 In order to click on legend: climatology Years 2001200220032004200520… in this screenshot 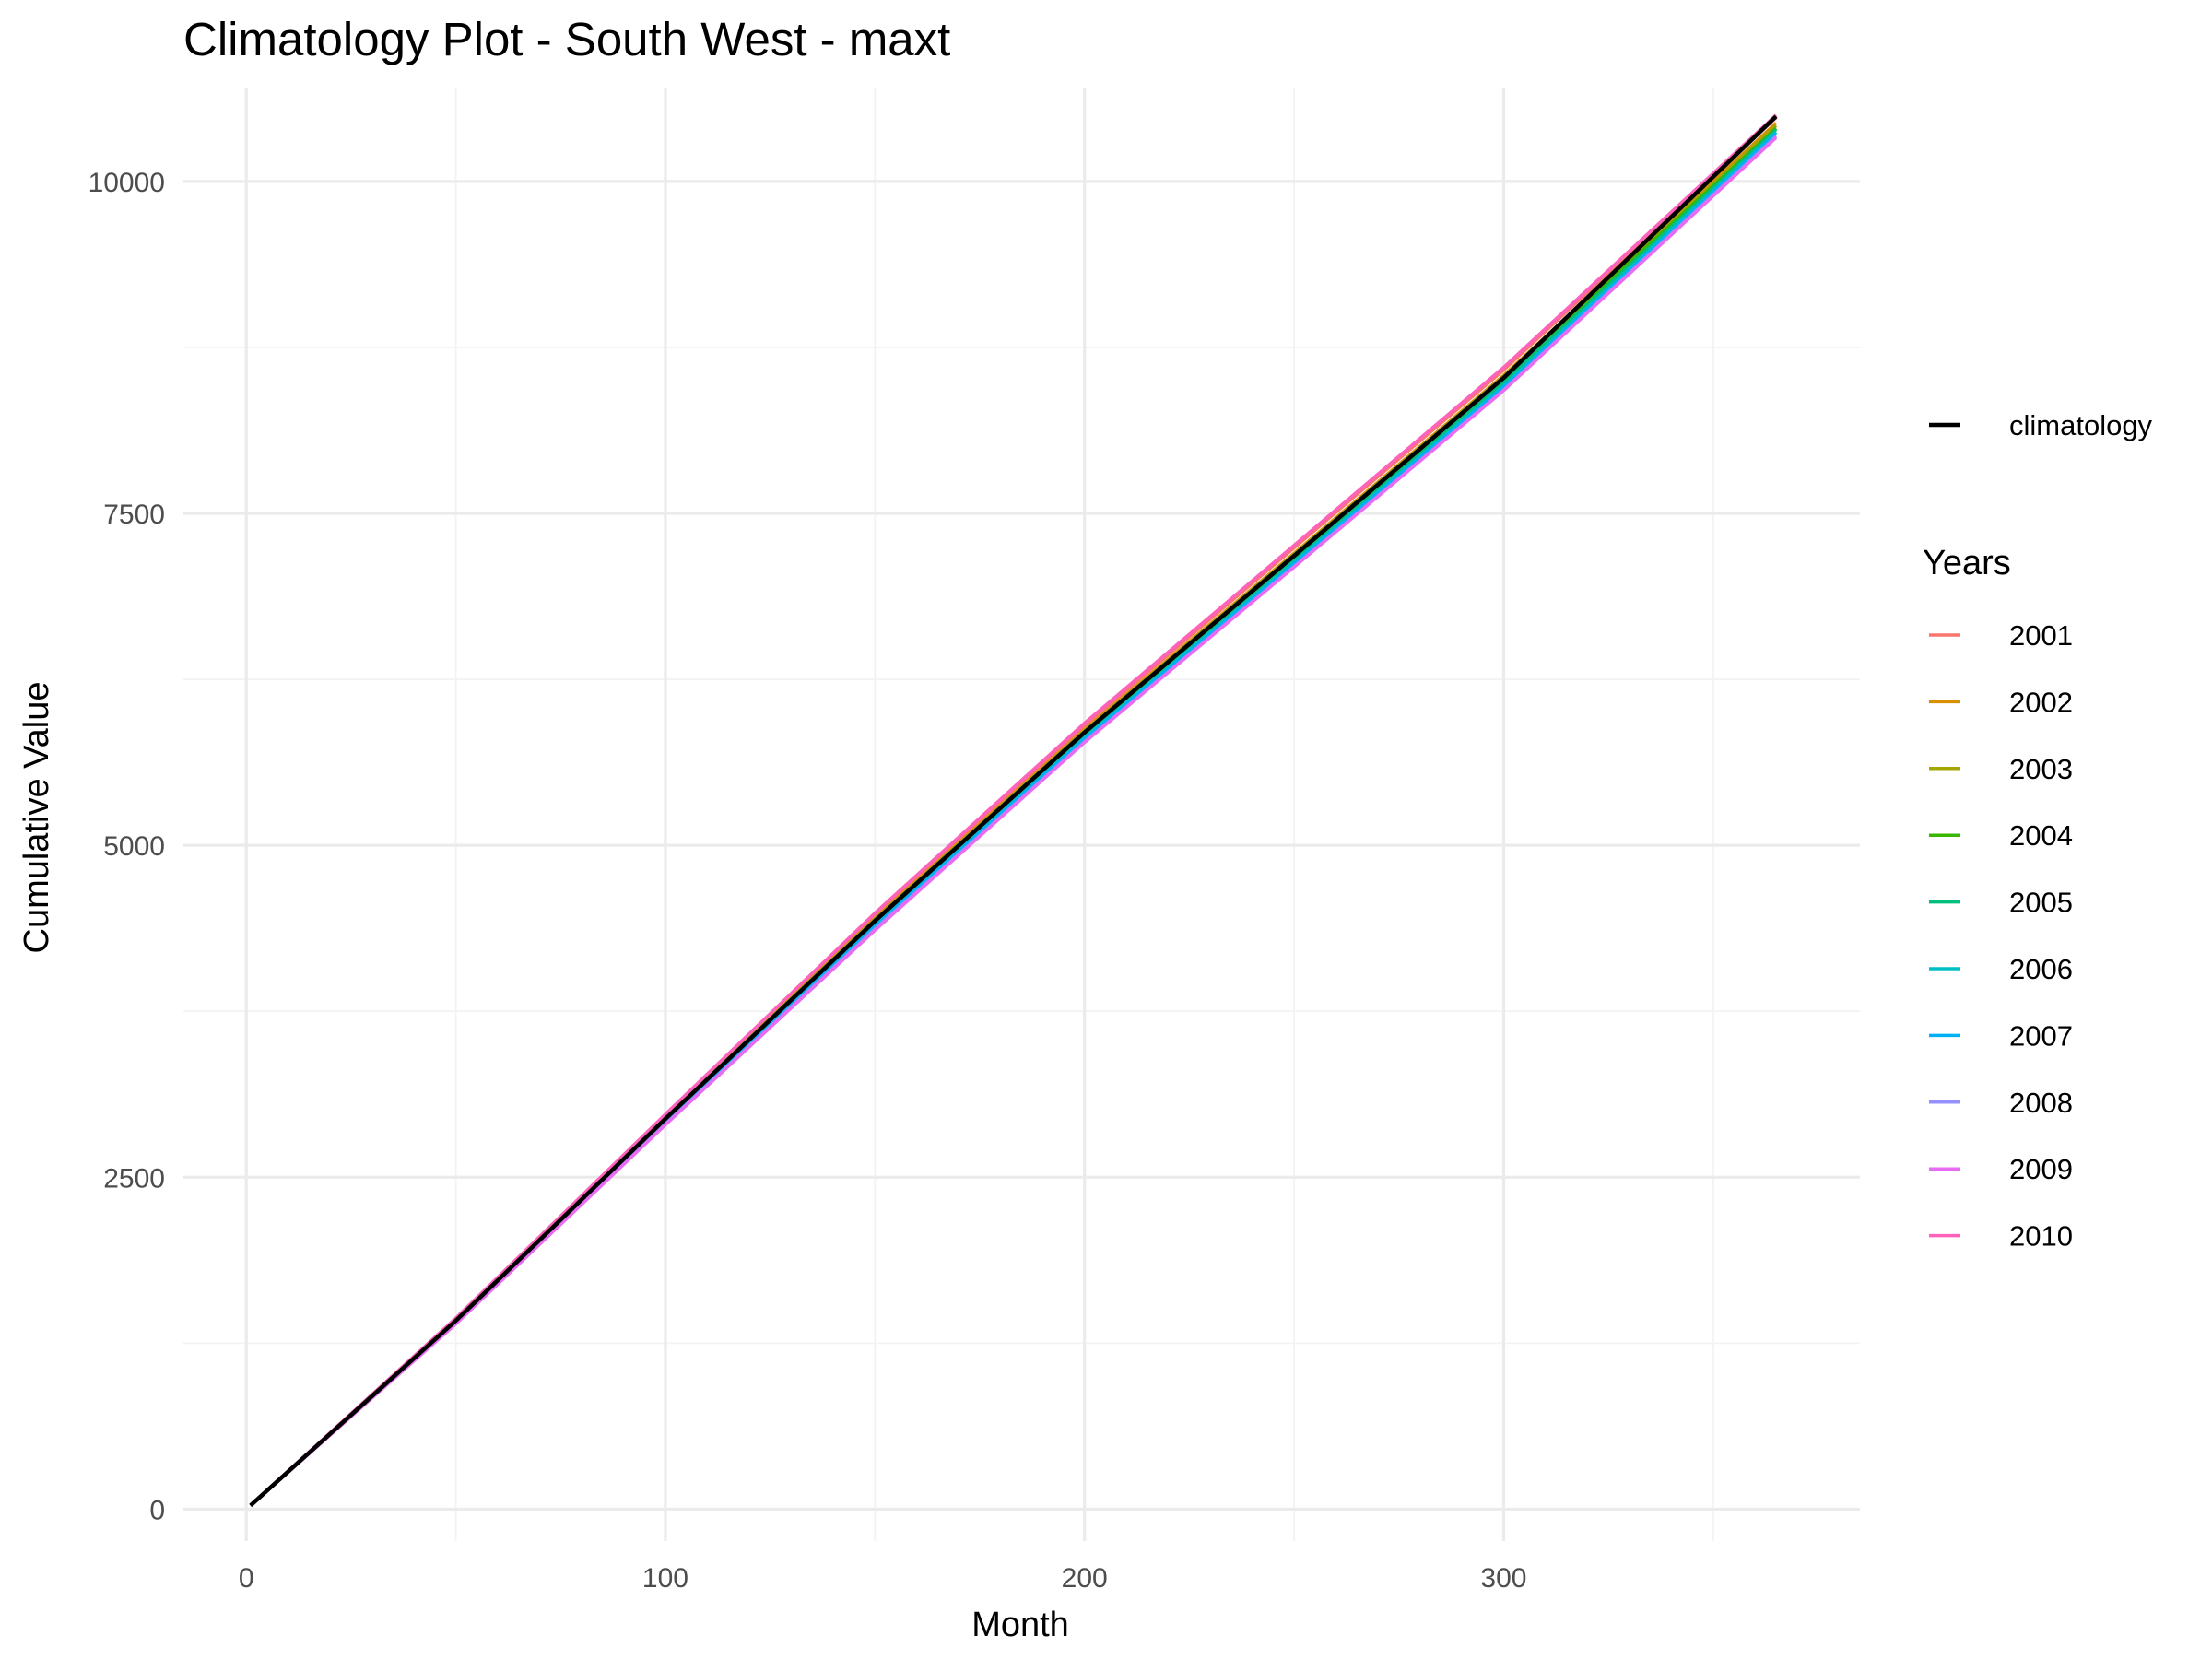, I will do `click(2038, 831)`.